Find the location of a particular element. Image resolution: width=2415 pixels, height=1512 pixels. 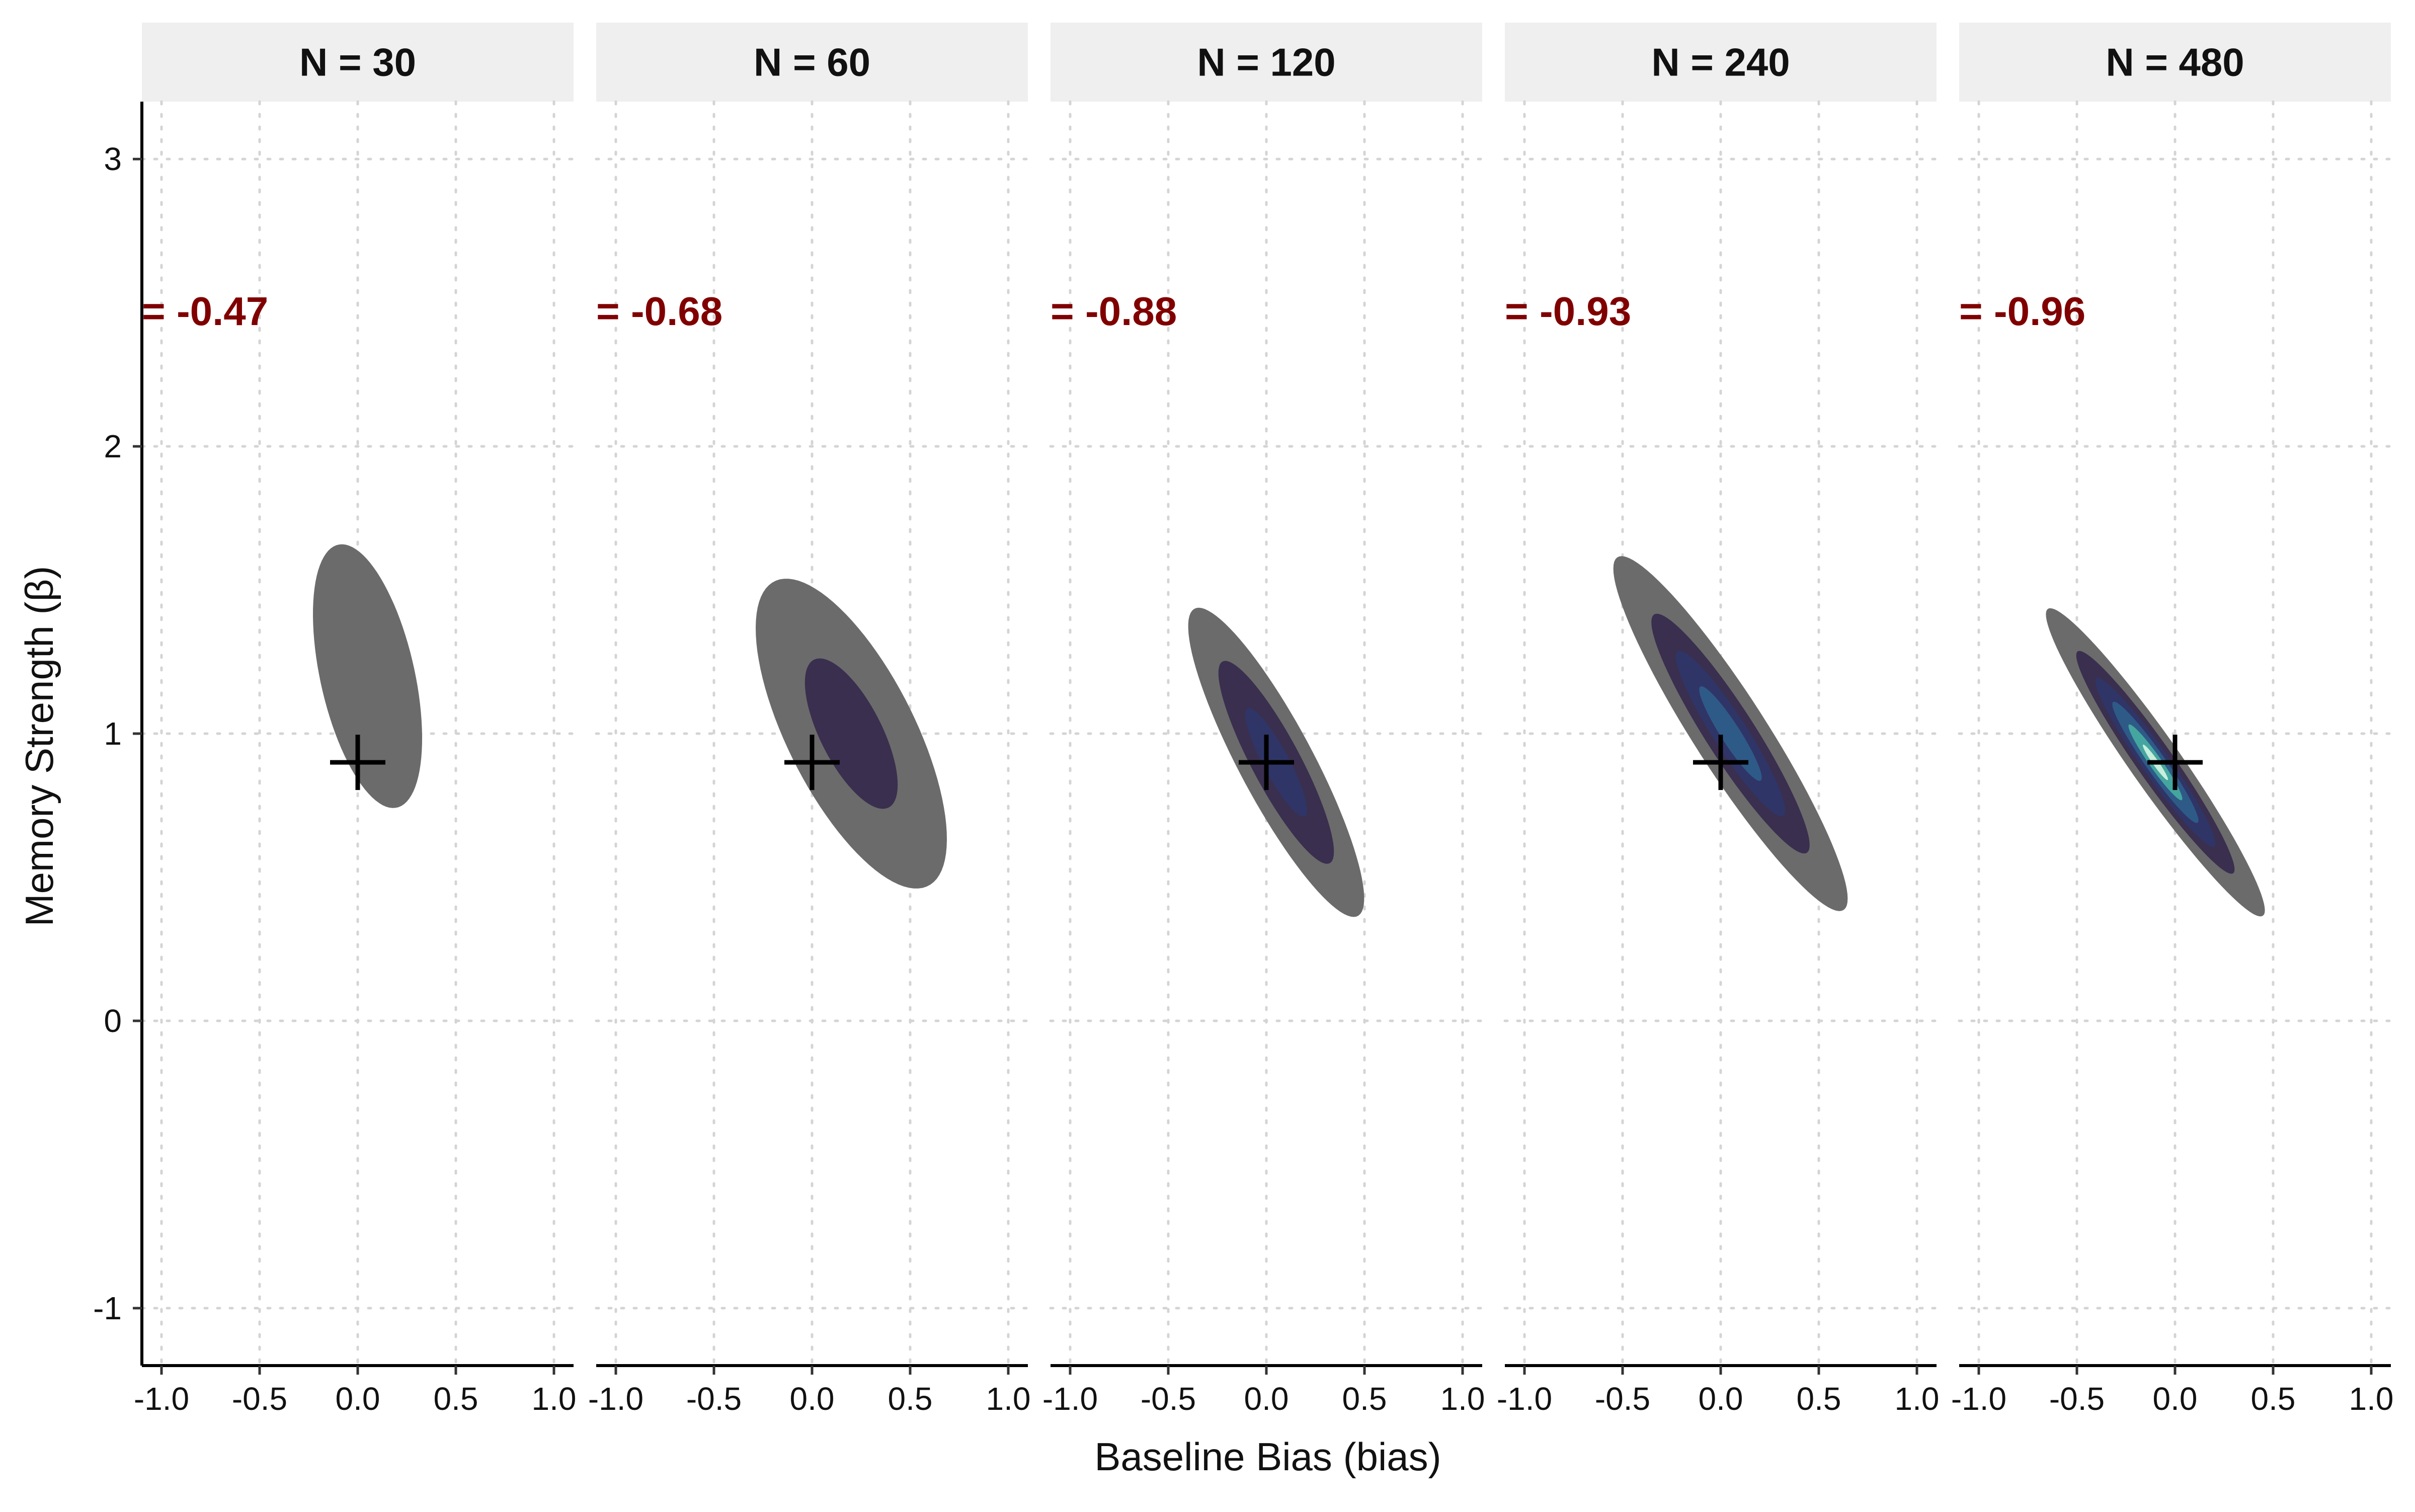

y-tick-label: 0 is located at coordinates (113, 1021).